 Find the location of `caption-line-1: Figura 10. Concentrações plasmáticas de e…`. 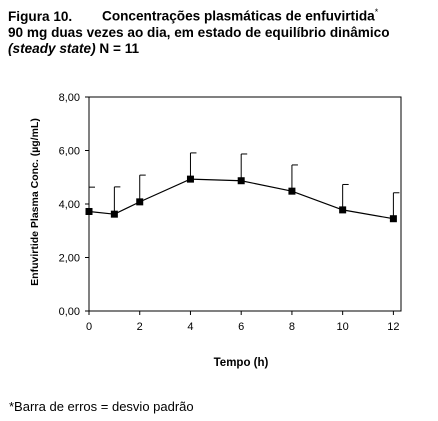

caption-line-1: Figura 10. Concentrações plasmáticas de e… is located at coordinates (220, 14).